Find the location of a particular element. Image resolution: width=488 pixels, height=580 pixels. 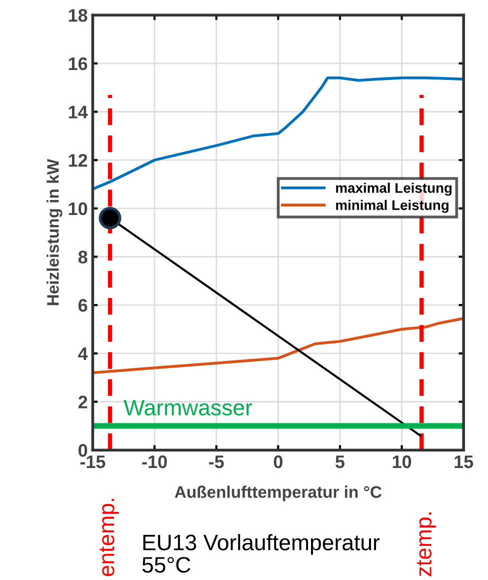

x-tick-label: 15 is located at coordinates (464, 462).